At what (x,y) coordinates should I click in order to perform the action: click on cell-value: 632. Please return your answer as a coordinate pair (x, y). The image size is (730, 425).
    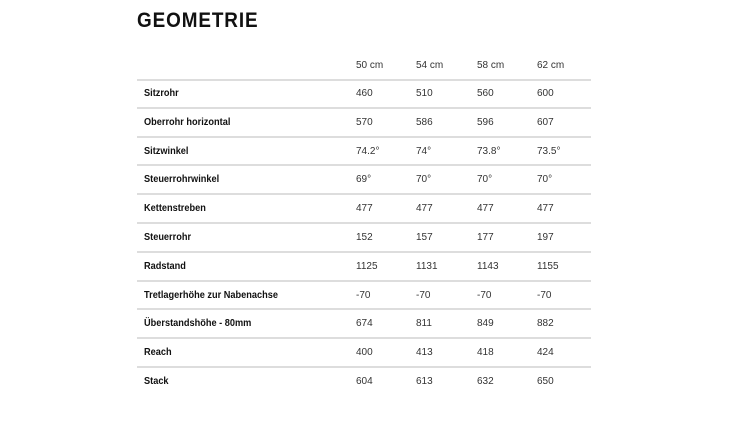
    Looking at the image, I should click on (485, 381).